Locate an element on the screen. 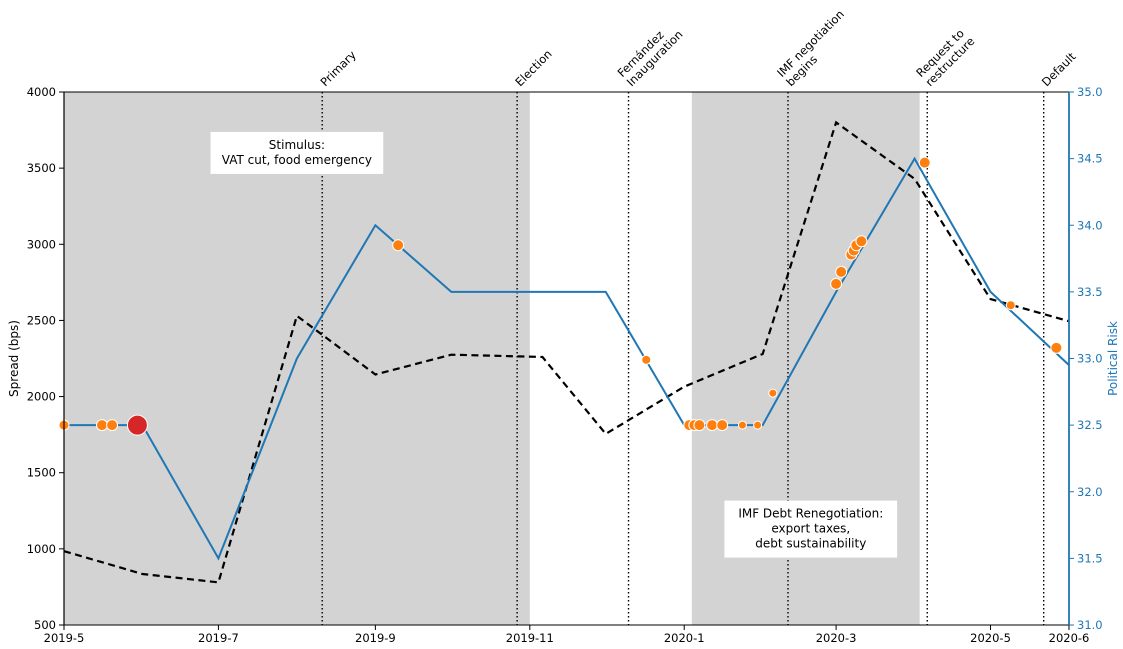 Image resolution: width=1123 pixels, height=649 pixels. annotation-text: Stimulus: is located at coordinates (297, 145).